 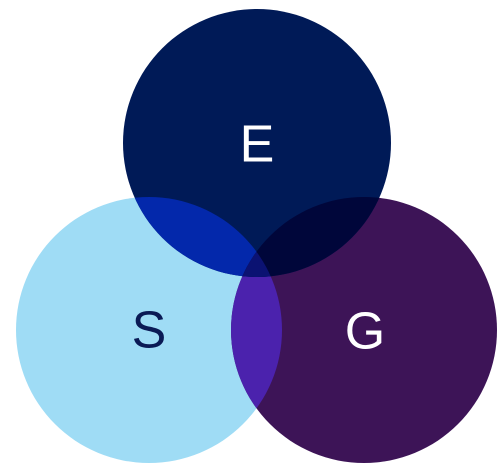 I want to click on overlap-e-s, so click(x=202, y=237).